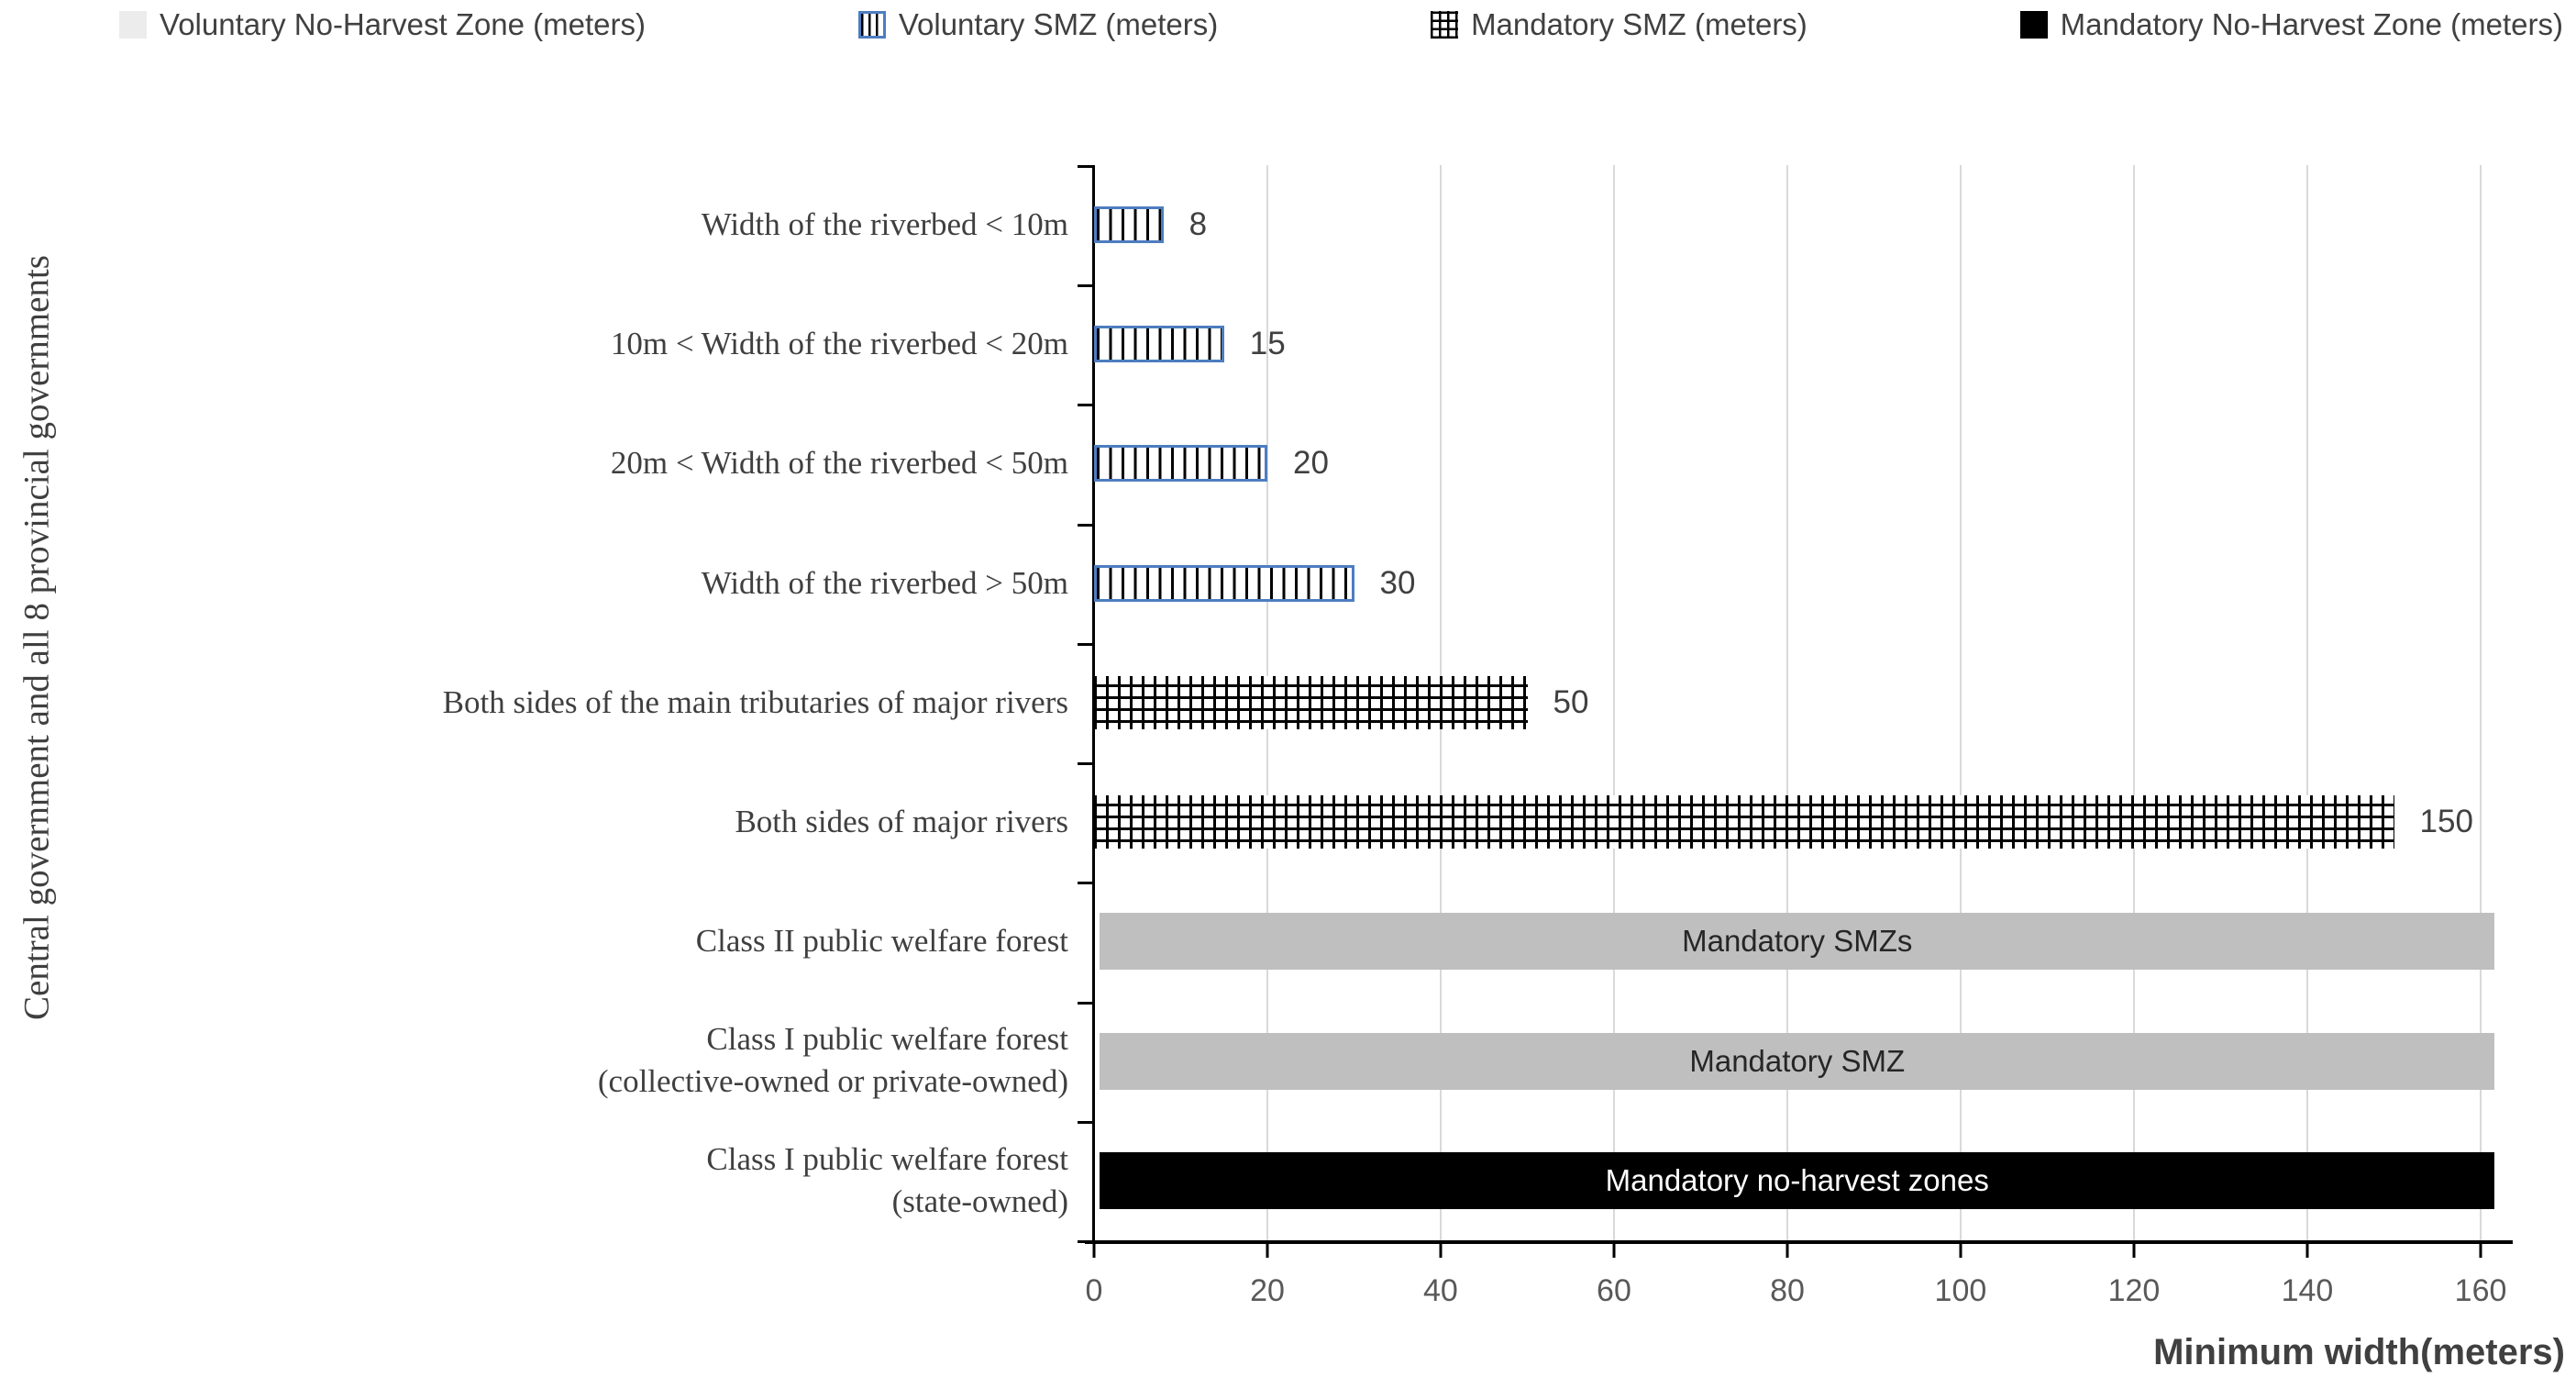  Describe the element at coordinates (133, 25) in the screenshot. I see `light-gray-square-icon` at that location.